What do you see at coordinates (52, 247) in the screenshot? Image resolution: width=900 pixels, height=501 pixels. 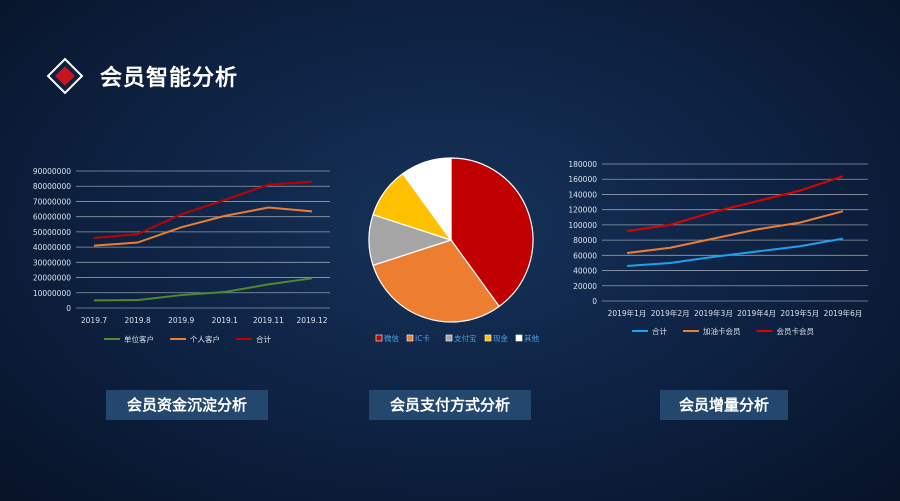 I see `y-tick-label: 40000000` at bounding box center [52, 247].